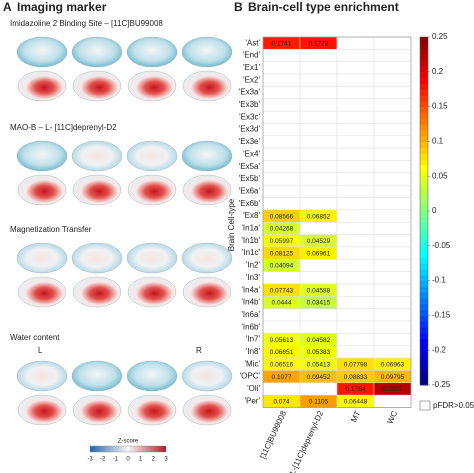 The height and width of the screenshot is (473, 474). What do you see at coordinates (355, 416) in the screenshot?
I see `column-label: MT` at bounding box center [355, 416].